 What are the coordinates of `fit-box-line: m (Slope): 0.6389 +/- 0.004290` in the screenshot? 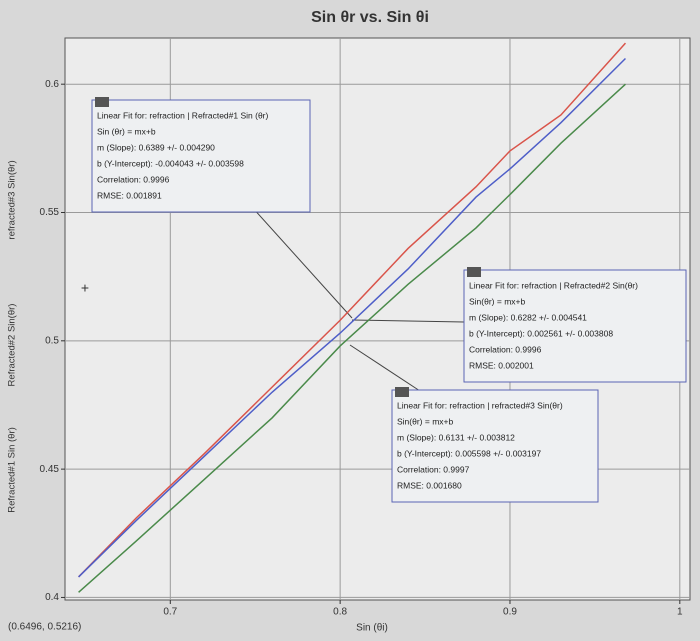 It's located at (156, 147).